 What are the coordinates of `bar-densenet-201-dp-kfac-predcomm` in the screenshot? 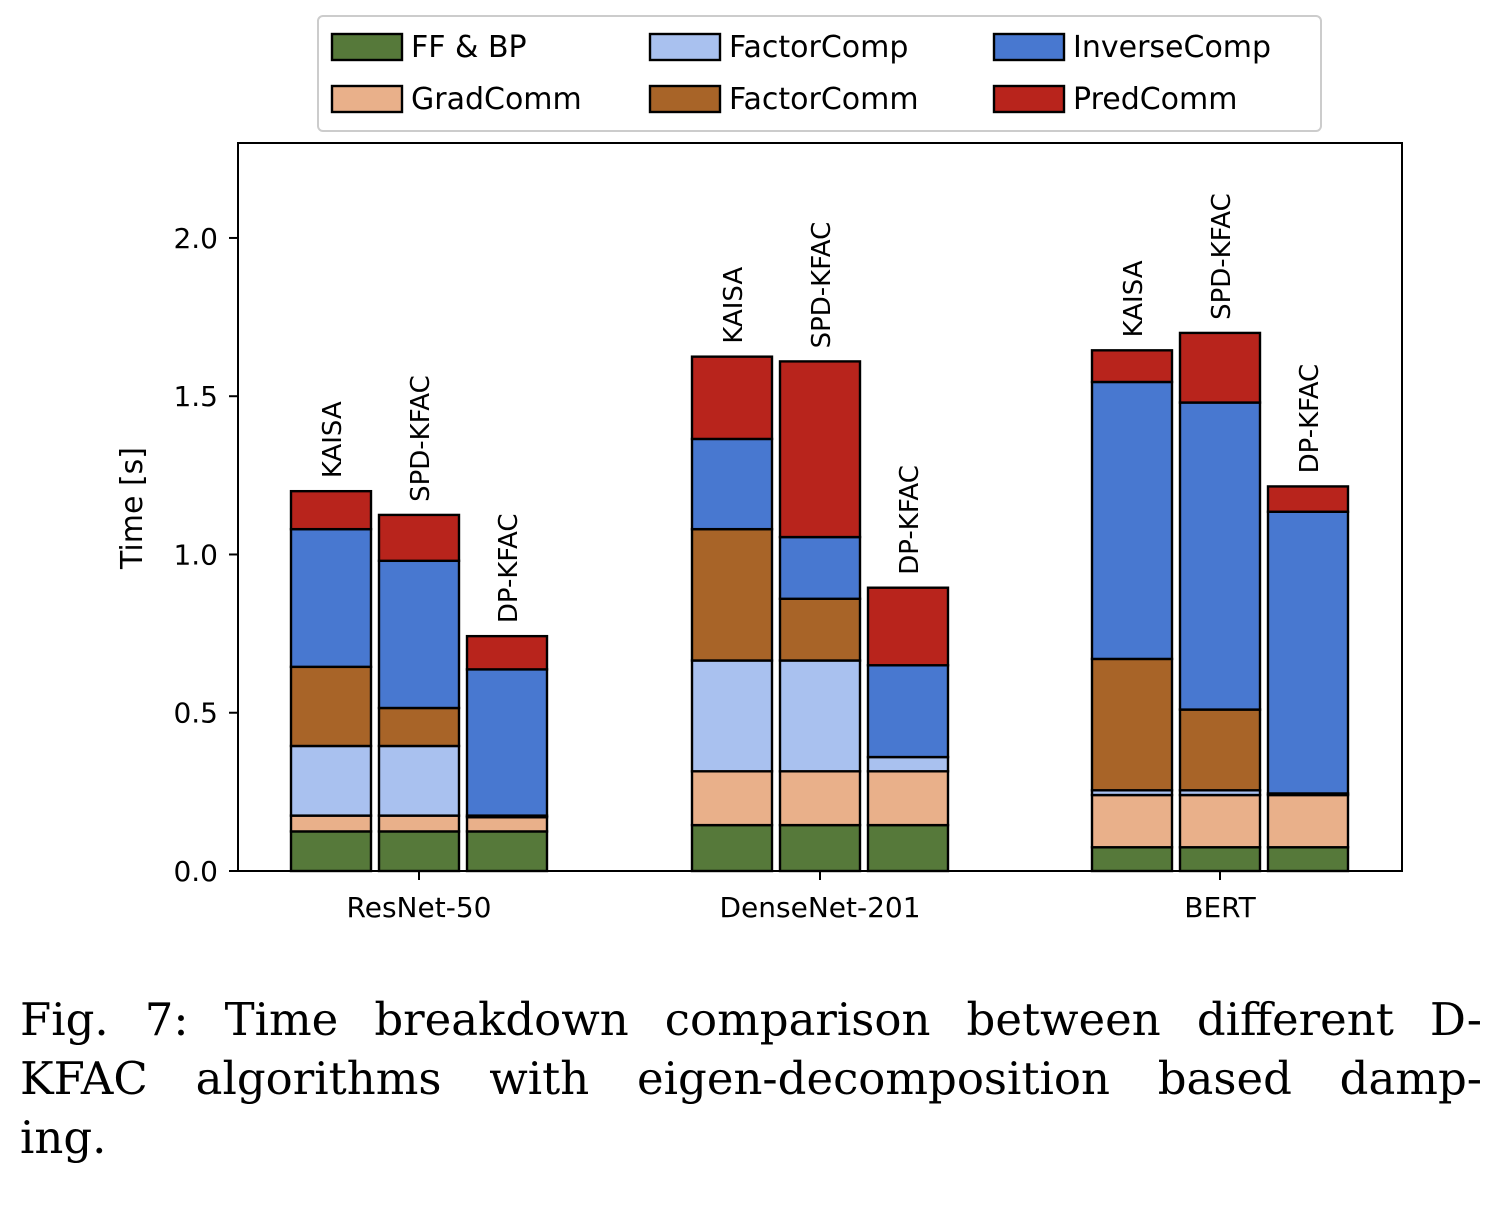 It's located at (908, 626).